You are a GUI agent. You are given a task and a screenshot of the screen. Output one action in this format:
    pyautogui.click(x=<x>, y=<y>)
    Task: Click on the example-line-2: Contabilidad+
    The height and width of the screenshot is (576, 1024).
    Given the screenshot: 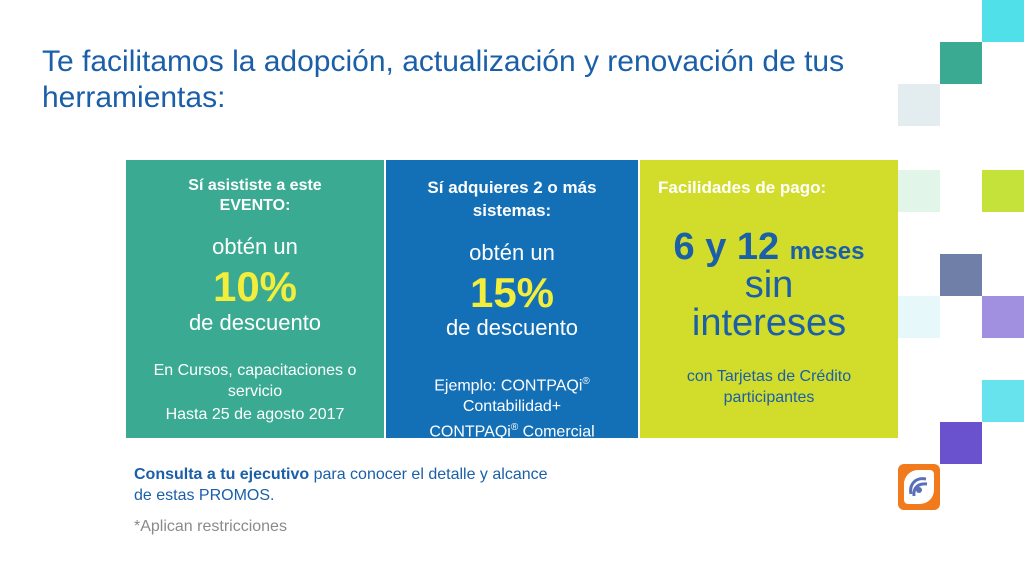 What is the action you would take?
    pyautogui.click(x=512, y=407)
    